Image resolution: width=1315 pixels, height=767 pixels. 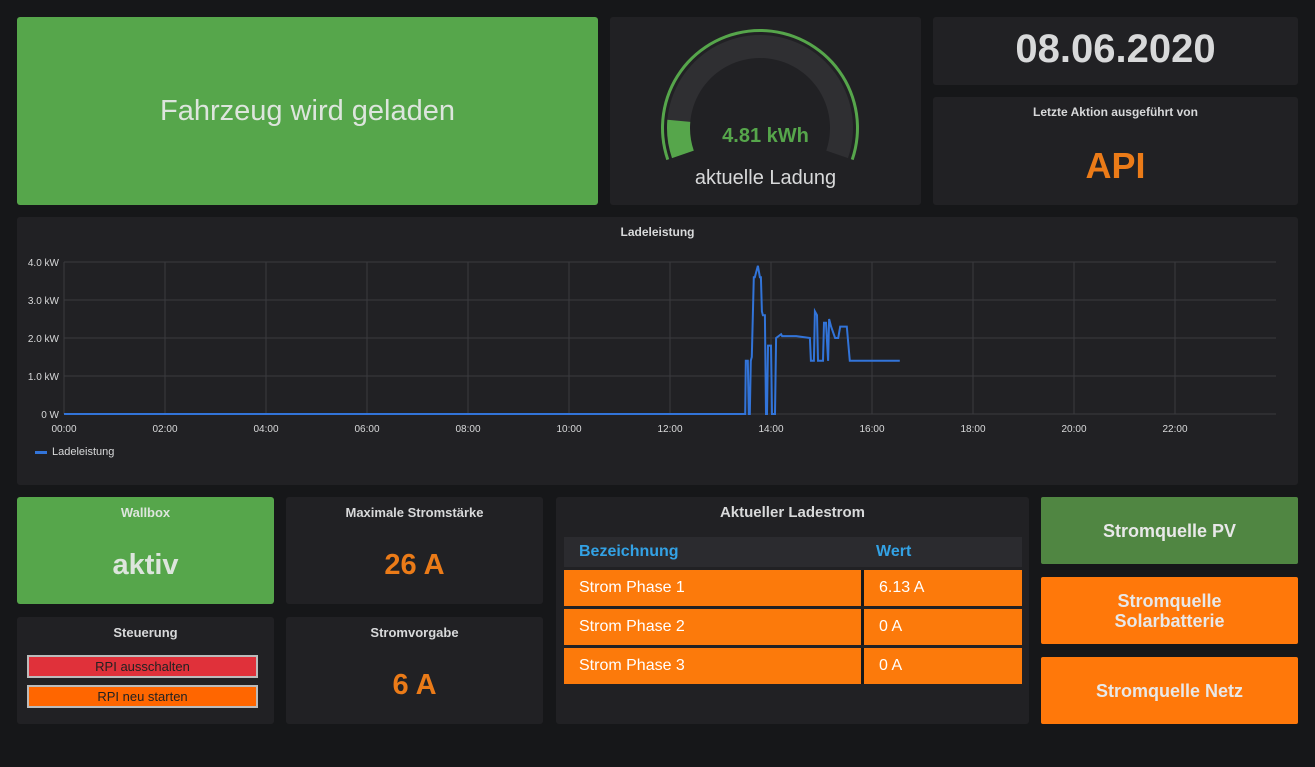 I want to click on last-action-panel: Letzte Aktion ausgeführt von API, so click(x=1115, y=151).